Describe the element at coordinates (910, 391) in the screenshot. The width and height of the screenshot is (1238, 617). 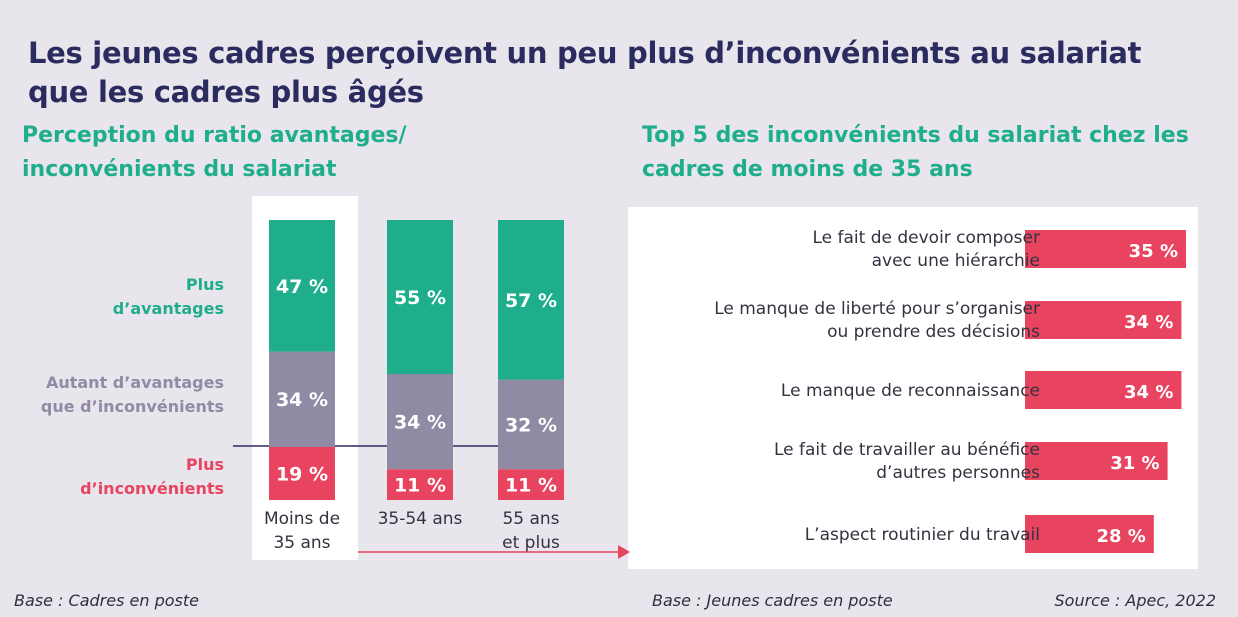
I see `hbar-category-label: Le manque de reconnaissance` at that location.